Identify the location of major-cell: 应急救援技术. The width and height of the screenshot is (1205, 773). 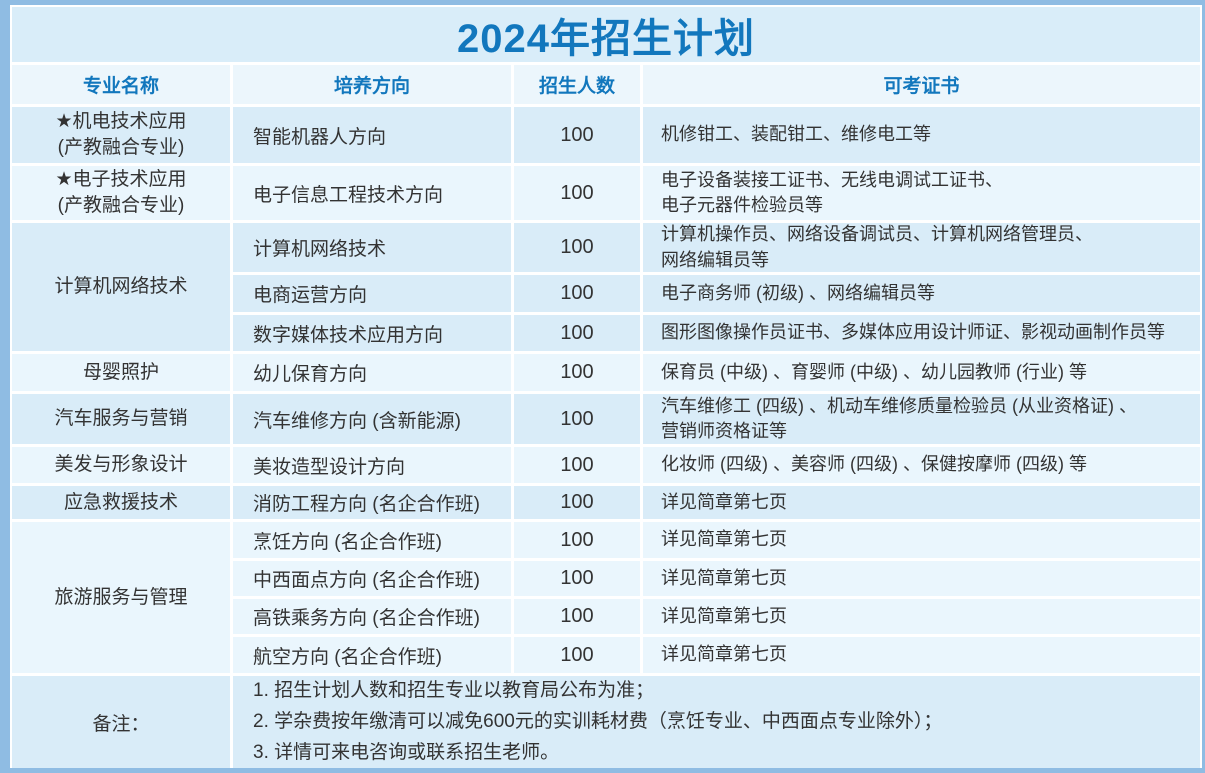
(121, 502).